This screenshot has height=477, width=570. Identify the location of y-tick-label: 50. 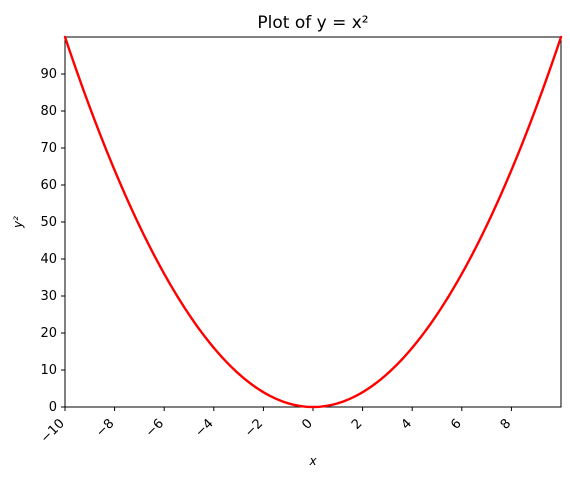
(48, 222).